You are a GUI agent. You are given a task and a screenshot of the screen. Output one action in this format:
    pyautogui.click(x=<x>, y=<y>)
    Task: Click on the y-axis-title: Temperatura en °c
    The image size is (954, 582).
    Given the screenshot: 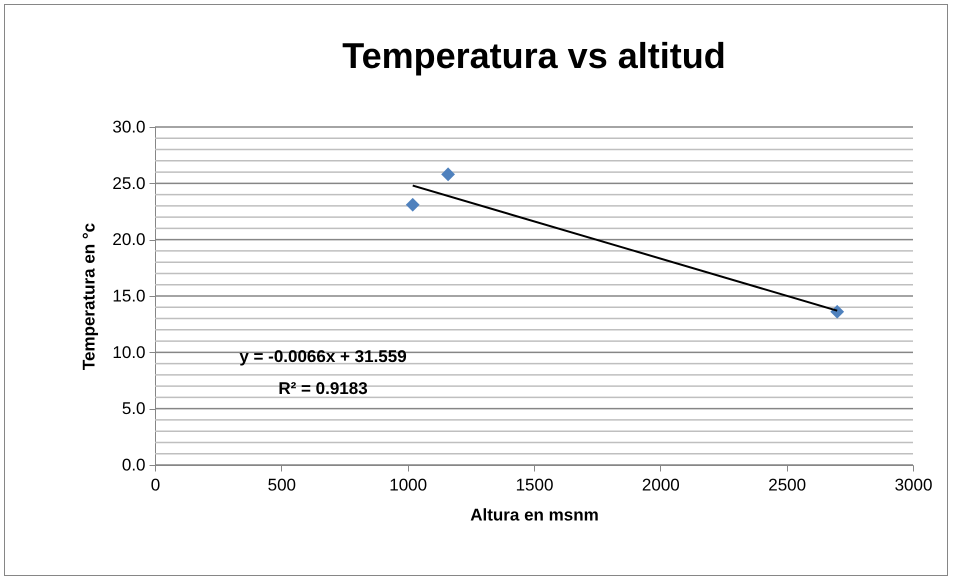 What is the action you would take?
    pyautogui.click(x=88, y=296)
    